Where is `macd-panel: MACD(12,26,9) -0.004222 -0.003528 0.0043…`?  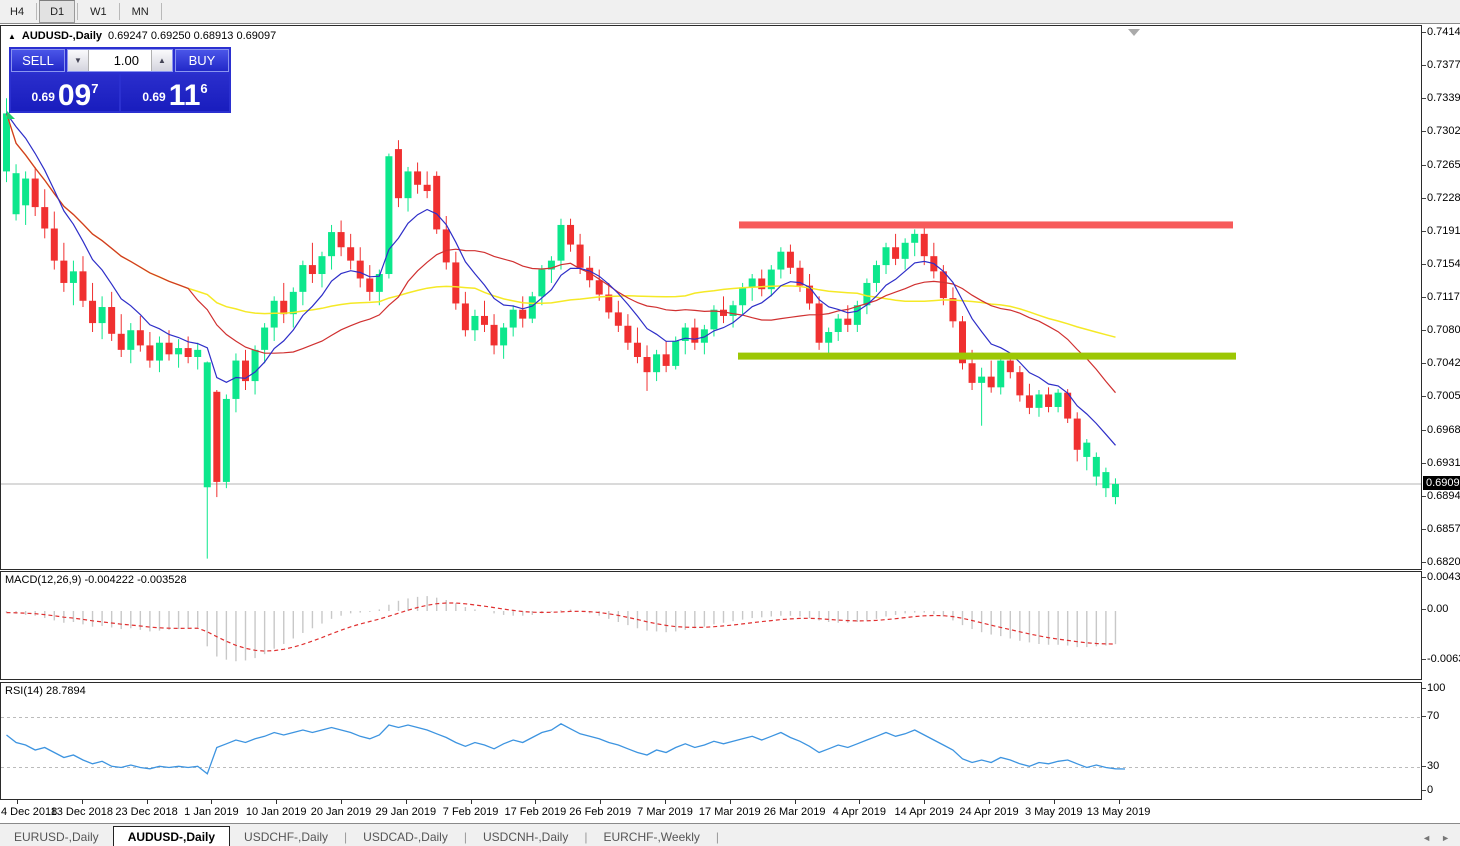
macd-panel: MACD(12,26,9) -0.004222 -0.003528 0.0043… is located at coordinates (730, 625).